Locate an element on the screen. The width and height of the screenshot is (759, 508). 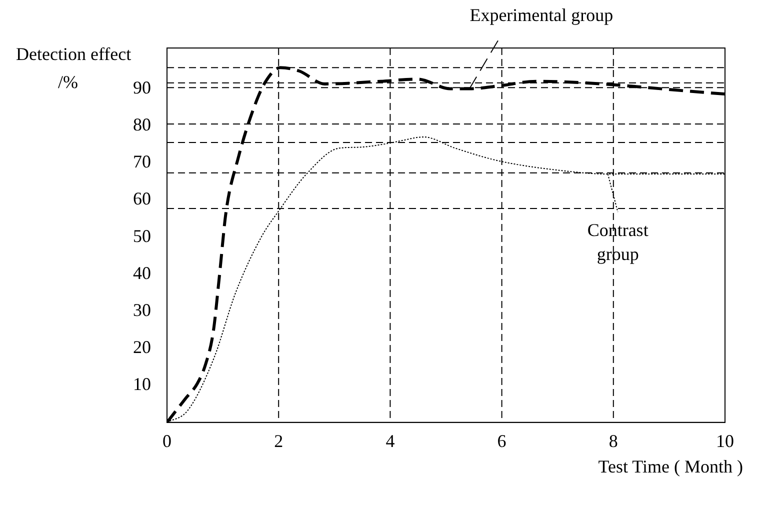
y-tick-label: 20 is located at coordinates (142, 346).